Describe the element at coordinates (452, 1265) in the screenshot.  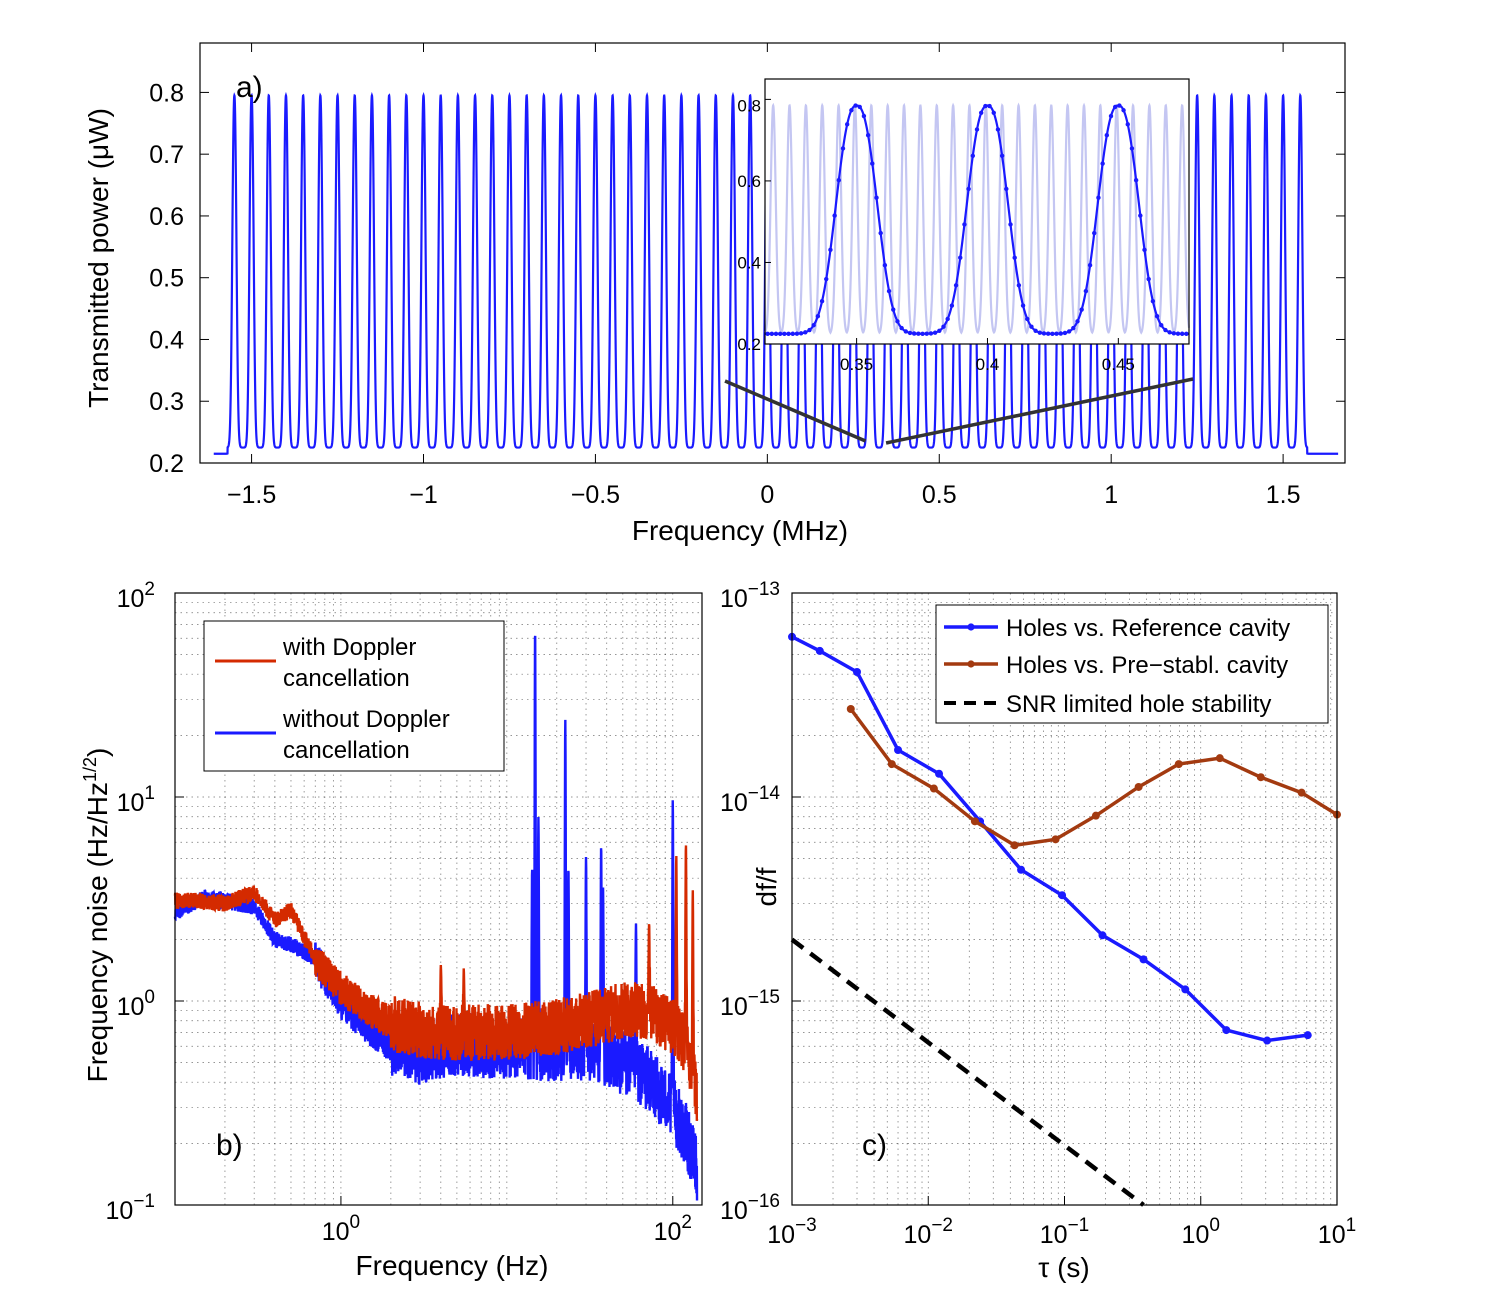
I see `panel-b-x-axis-title: Frequency (Hz)` at that location.